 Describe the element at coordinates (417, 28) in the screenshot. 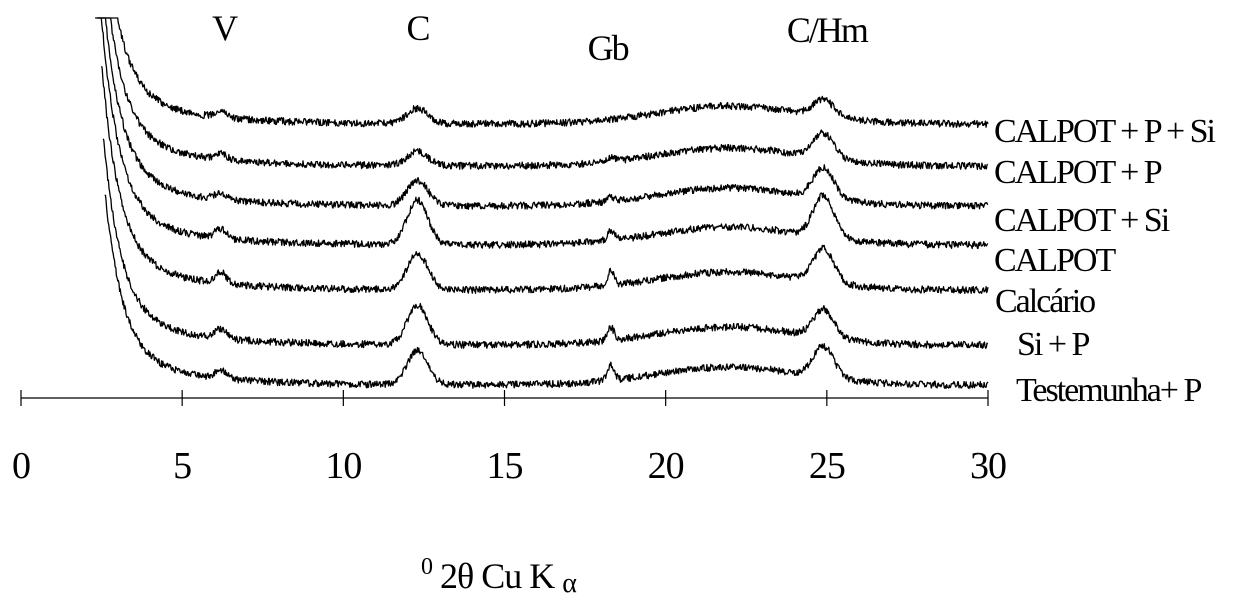

I see `peak-label-1: C` at that location.